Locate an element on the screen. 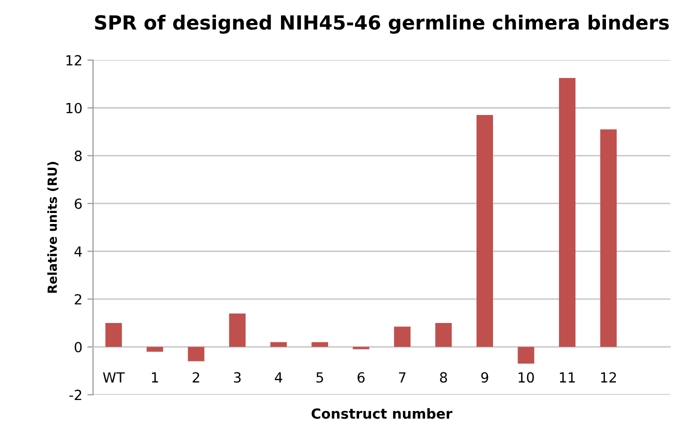 This screenshot has height=445, width=684. y-tick-label: 4 is located at coordinates (78, 251).